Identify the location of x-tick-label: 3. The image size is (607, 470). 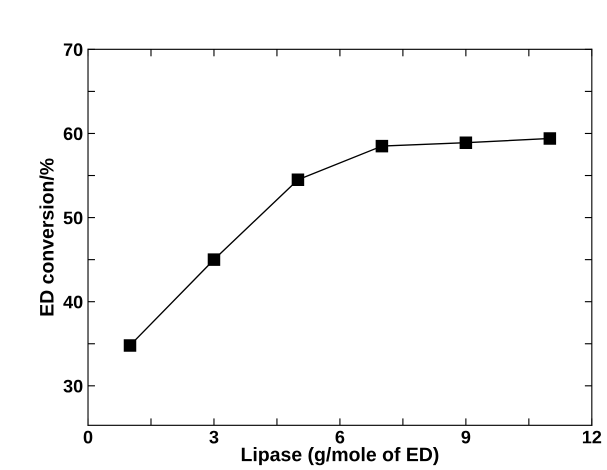
(213, 437).